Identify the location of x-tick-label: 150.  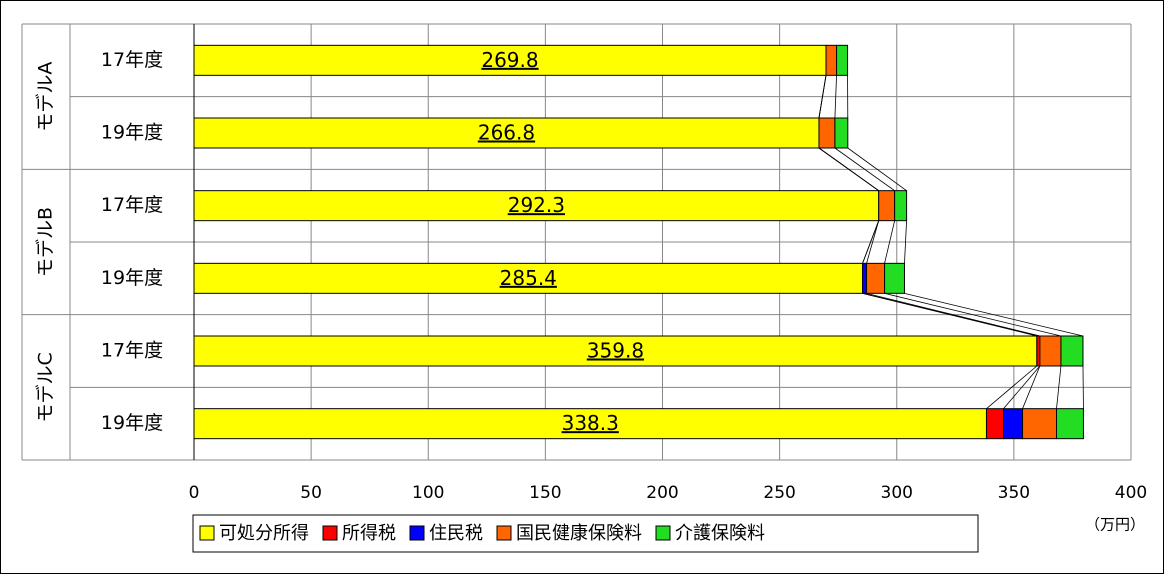
(545, 493).